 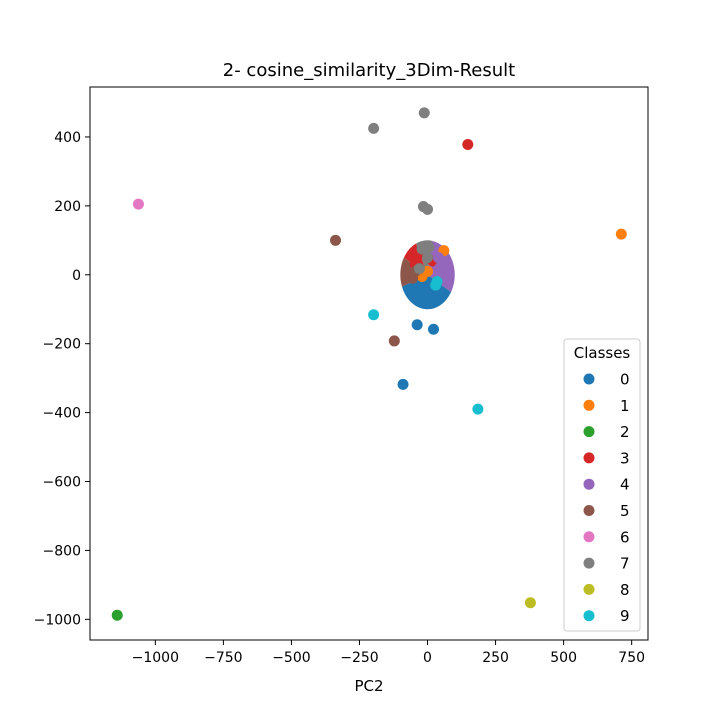 I want to click on legend-label: 0, so click(x=625, y=380).